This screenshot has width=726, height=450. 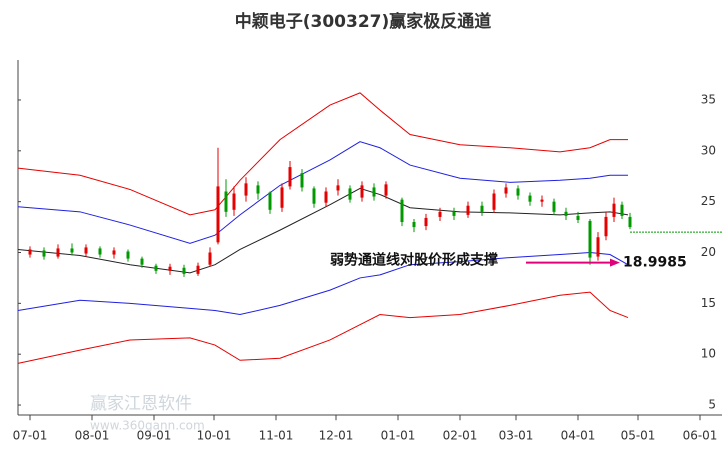 What do you see at coordinates (712, 405) in the screenshot?
I see `y-tick-label: 5` at bounding box center [712, 405].